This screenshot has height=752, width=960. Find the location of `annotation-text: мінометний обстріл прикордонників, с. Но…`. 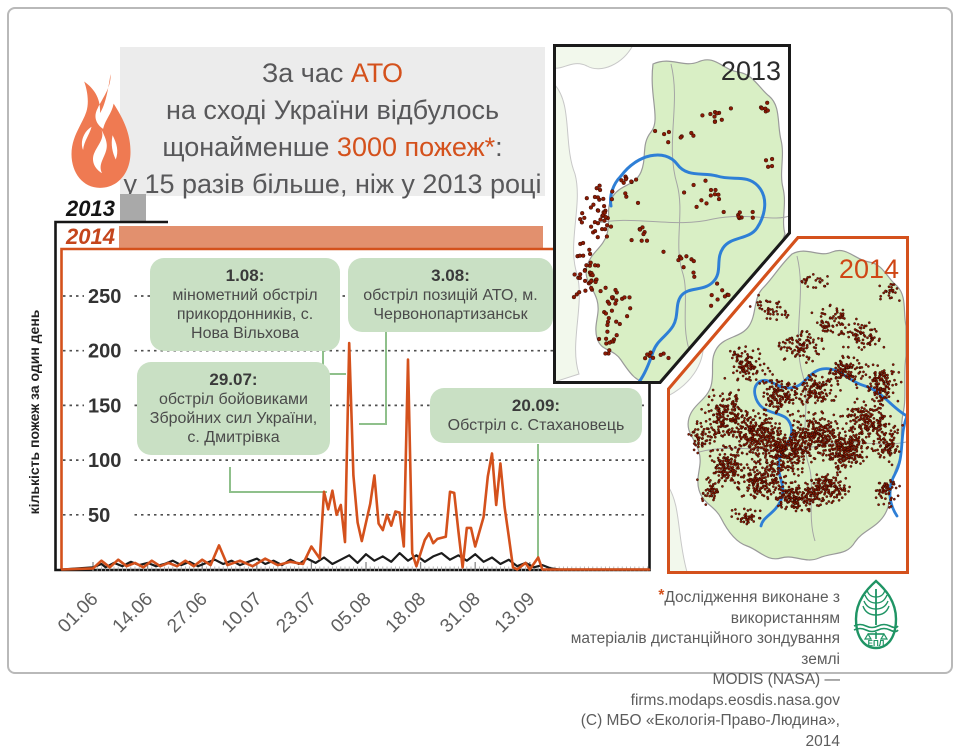

annotation-text: мінометний обстріл прикордонників, с. Но… is located at coordinates (245, 314).